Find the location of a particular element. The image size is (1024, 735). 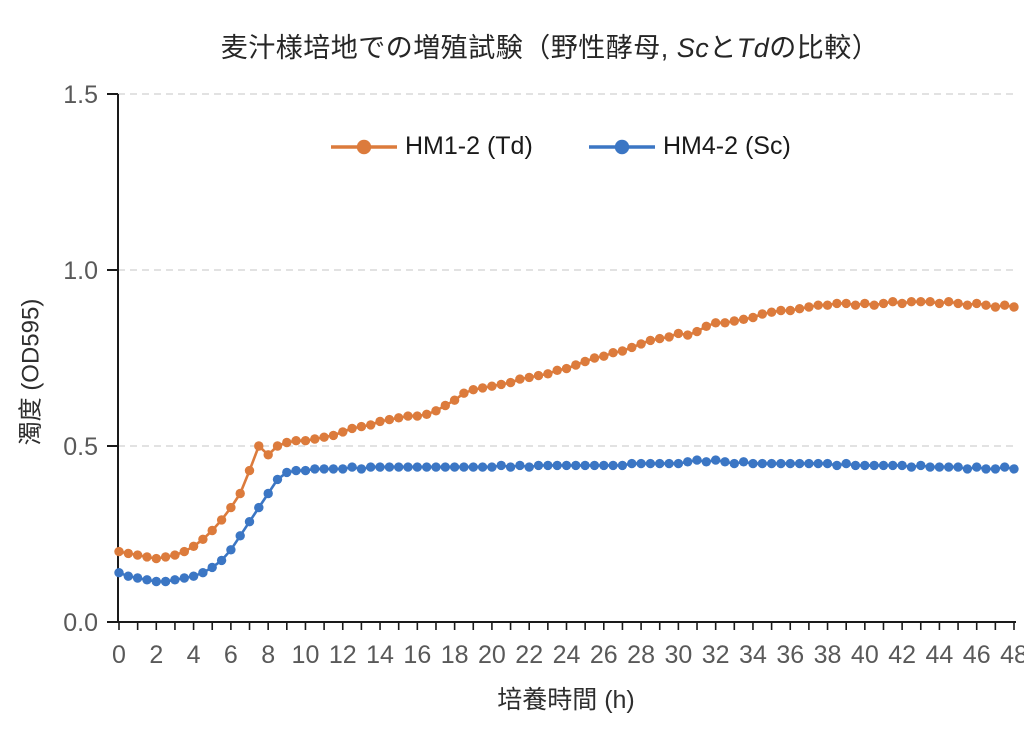

legend-label: HM4-2 (Sc) is located at coordinates (727, 146).